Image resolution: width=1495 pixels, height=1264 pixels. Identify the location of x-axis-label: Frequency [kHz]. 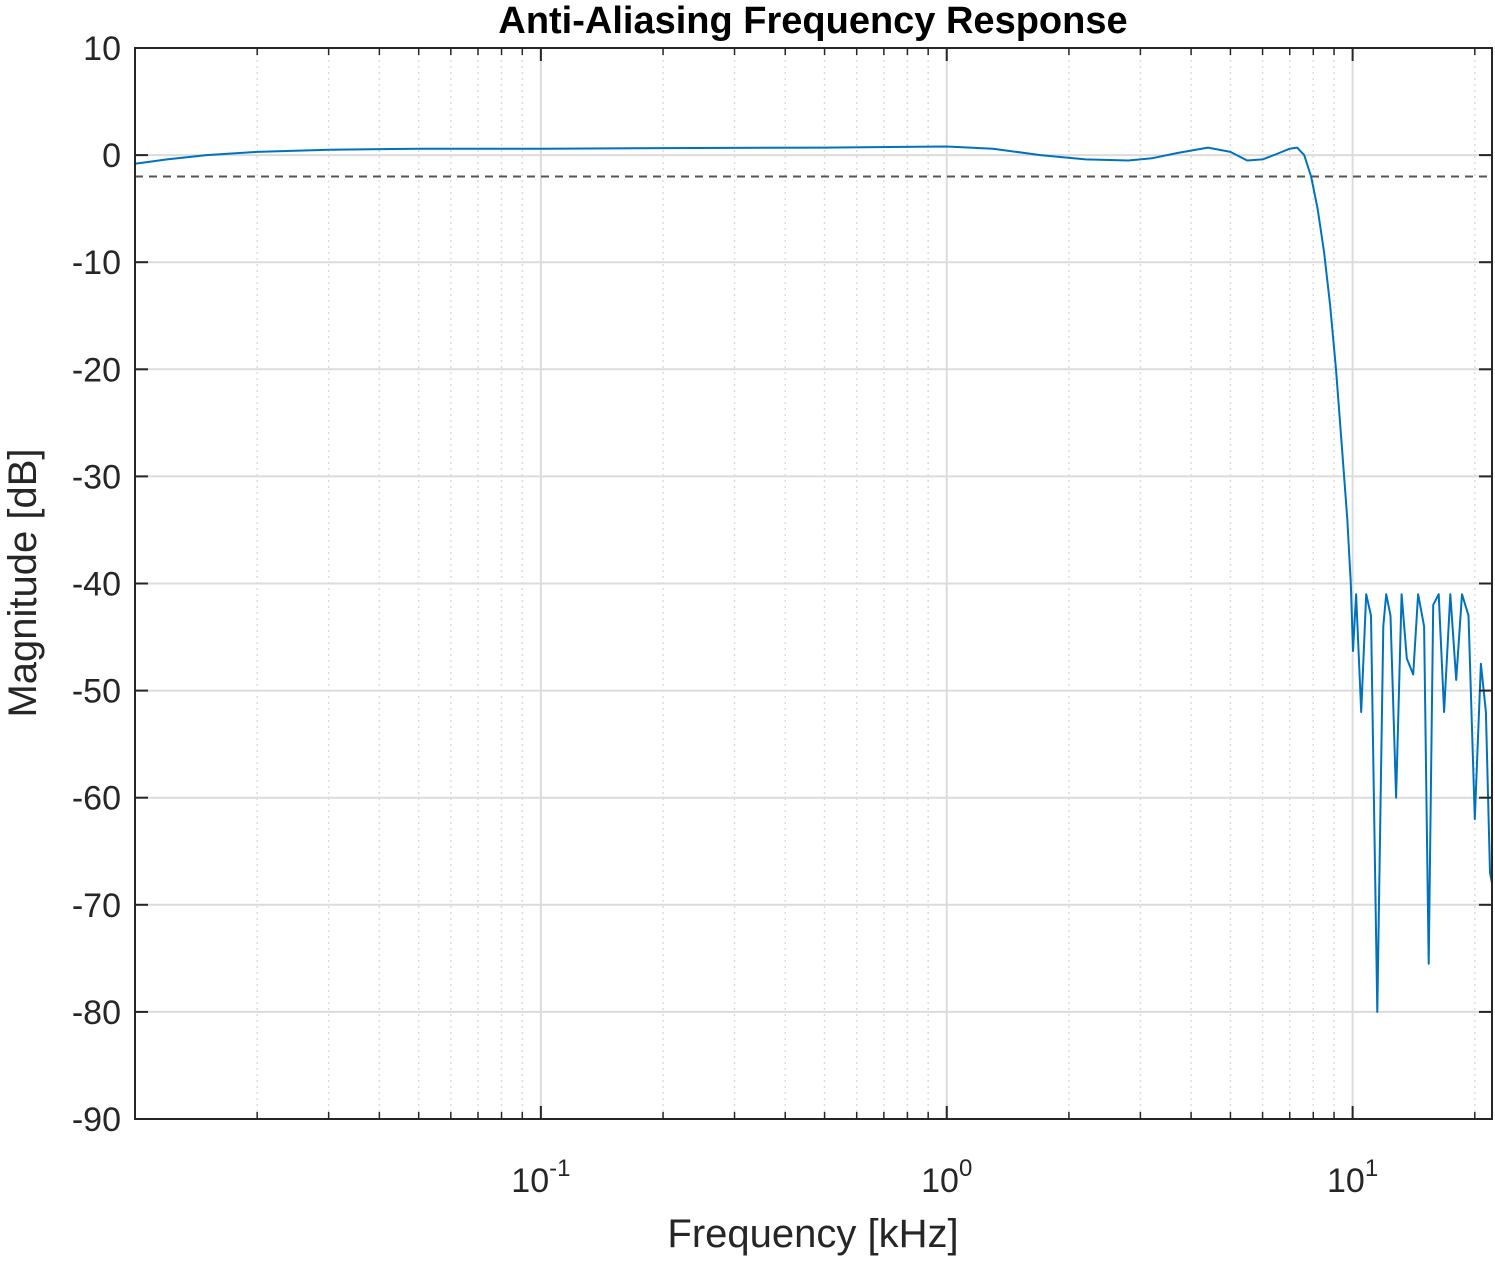
(812, 1234).